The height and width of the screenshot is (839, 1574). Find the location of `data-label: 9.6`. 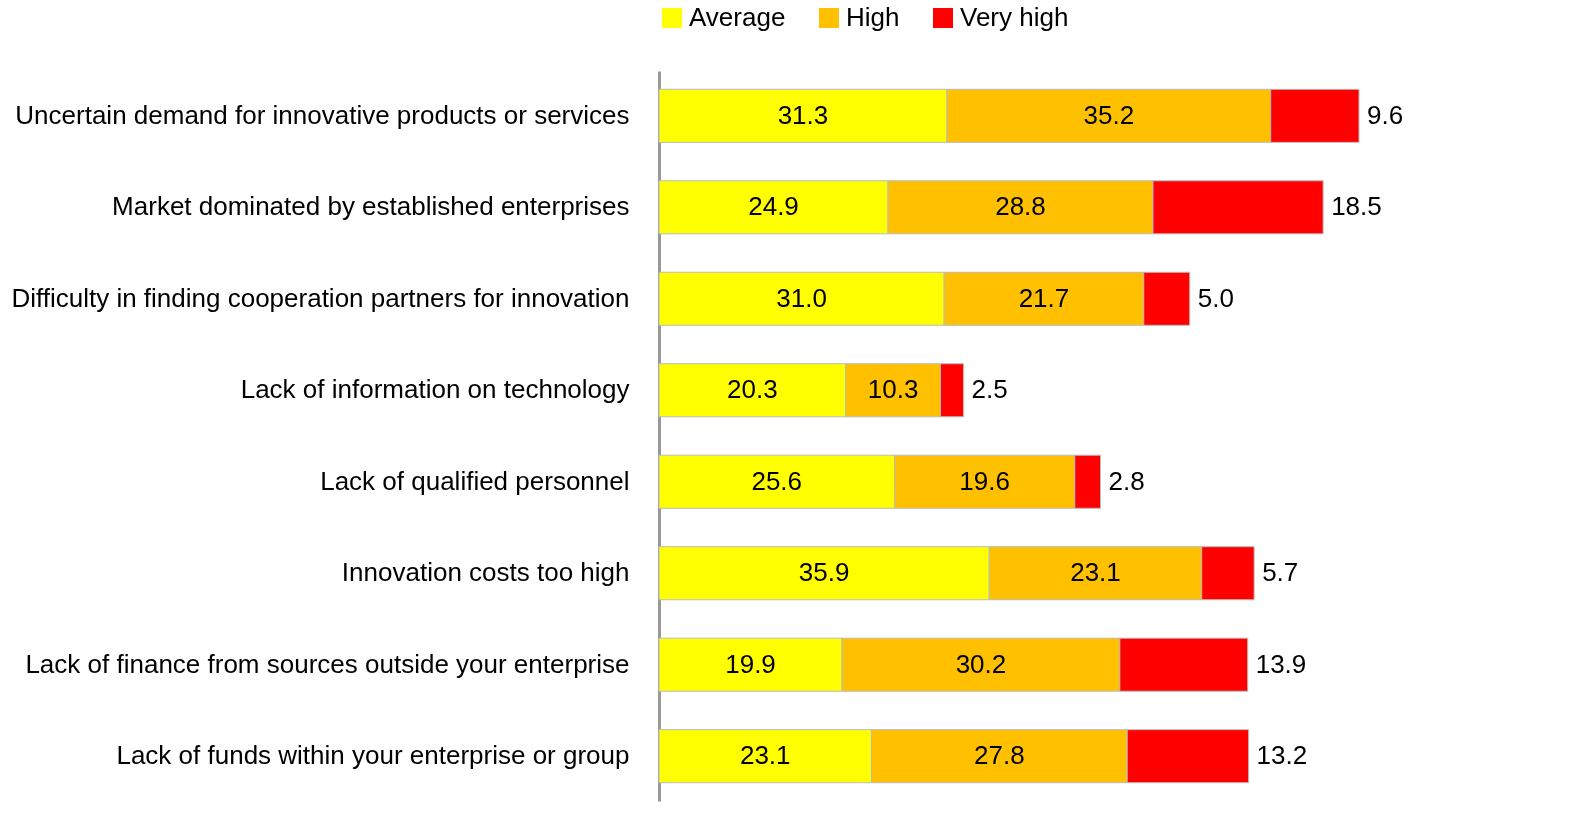

data-label: 9.6 is located at coordinates (1385, 114).